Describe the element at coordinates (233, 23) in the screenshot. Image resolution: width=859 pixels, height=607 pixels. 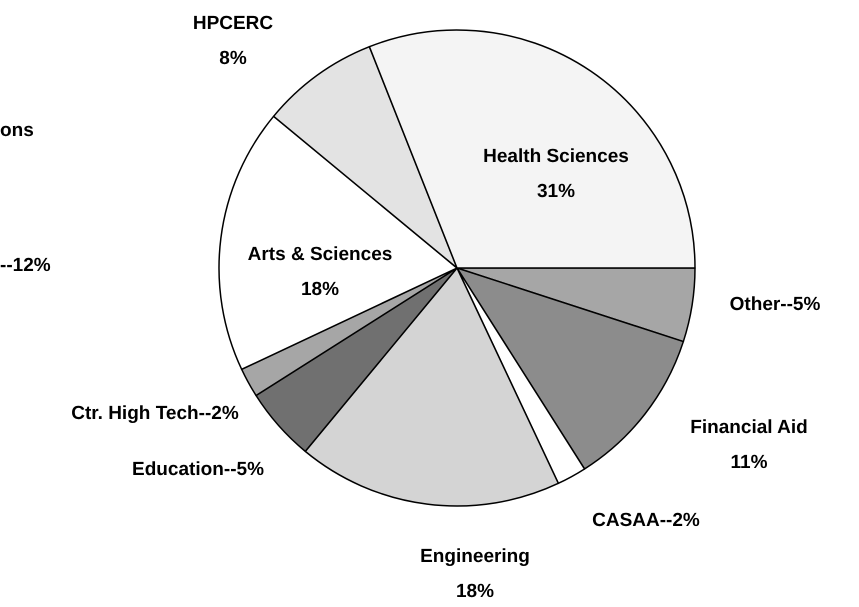
I see `slice-label: HPCERC` at that location.